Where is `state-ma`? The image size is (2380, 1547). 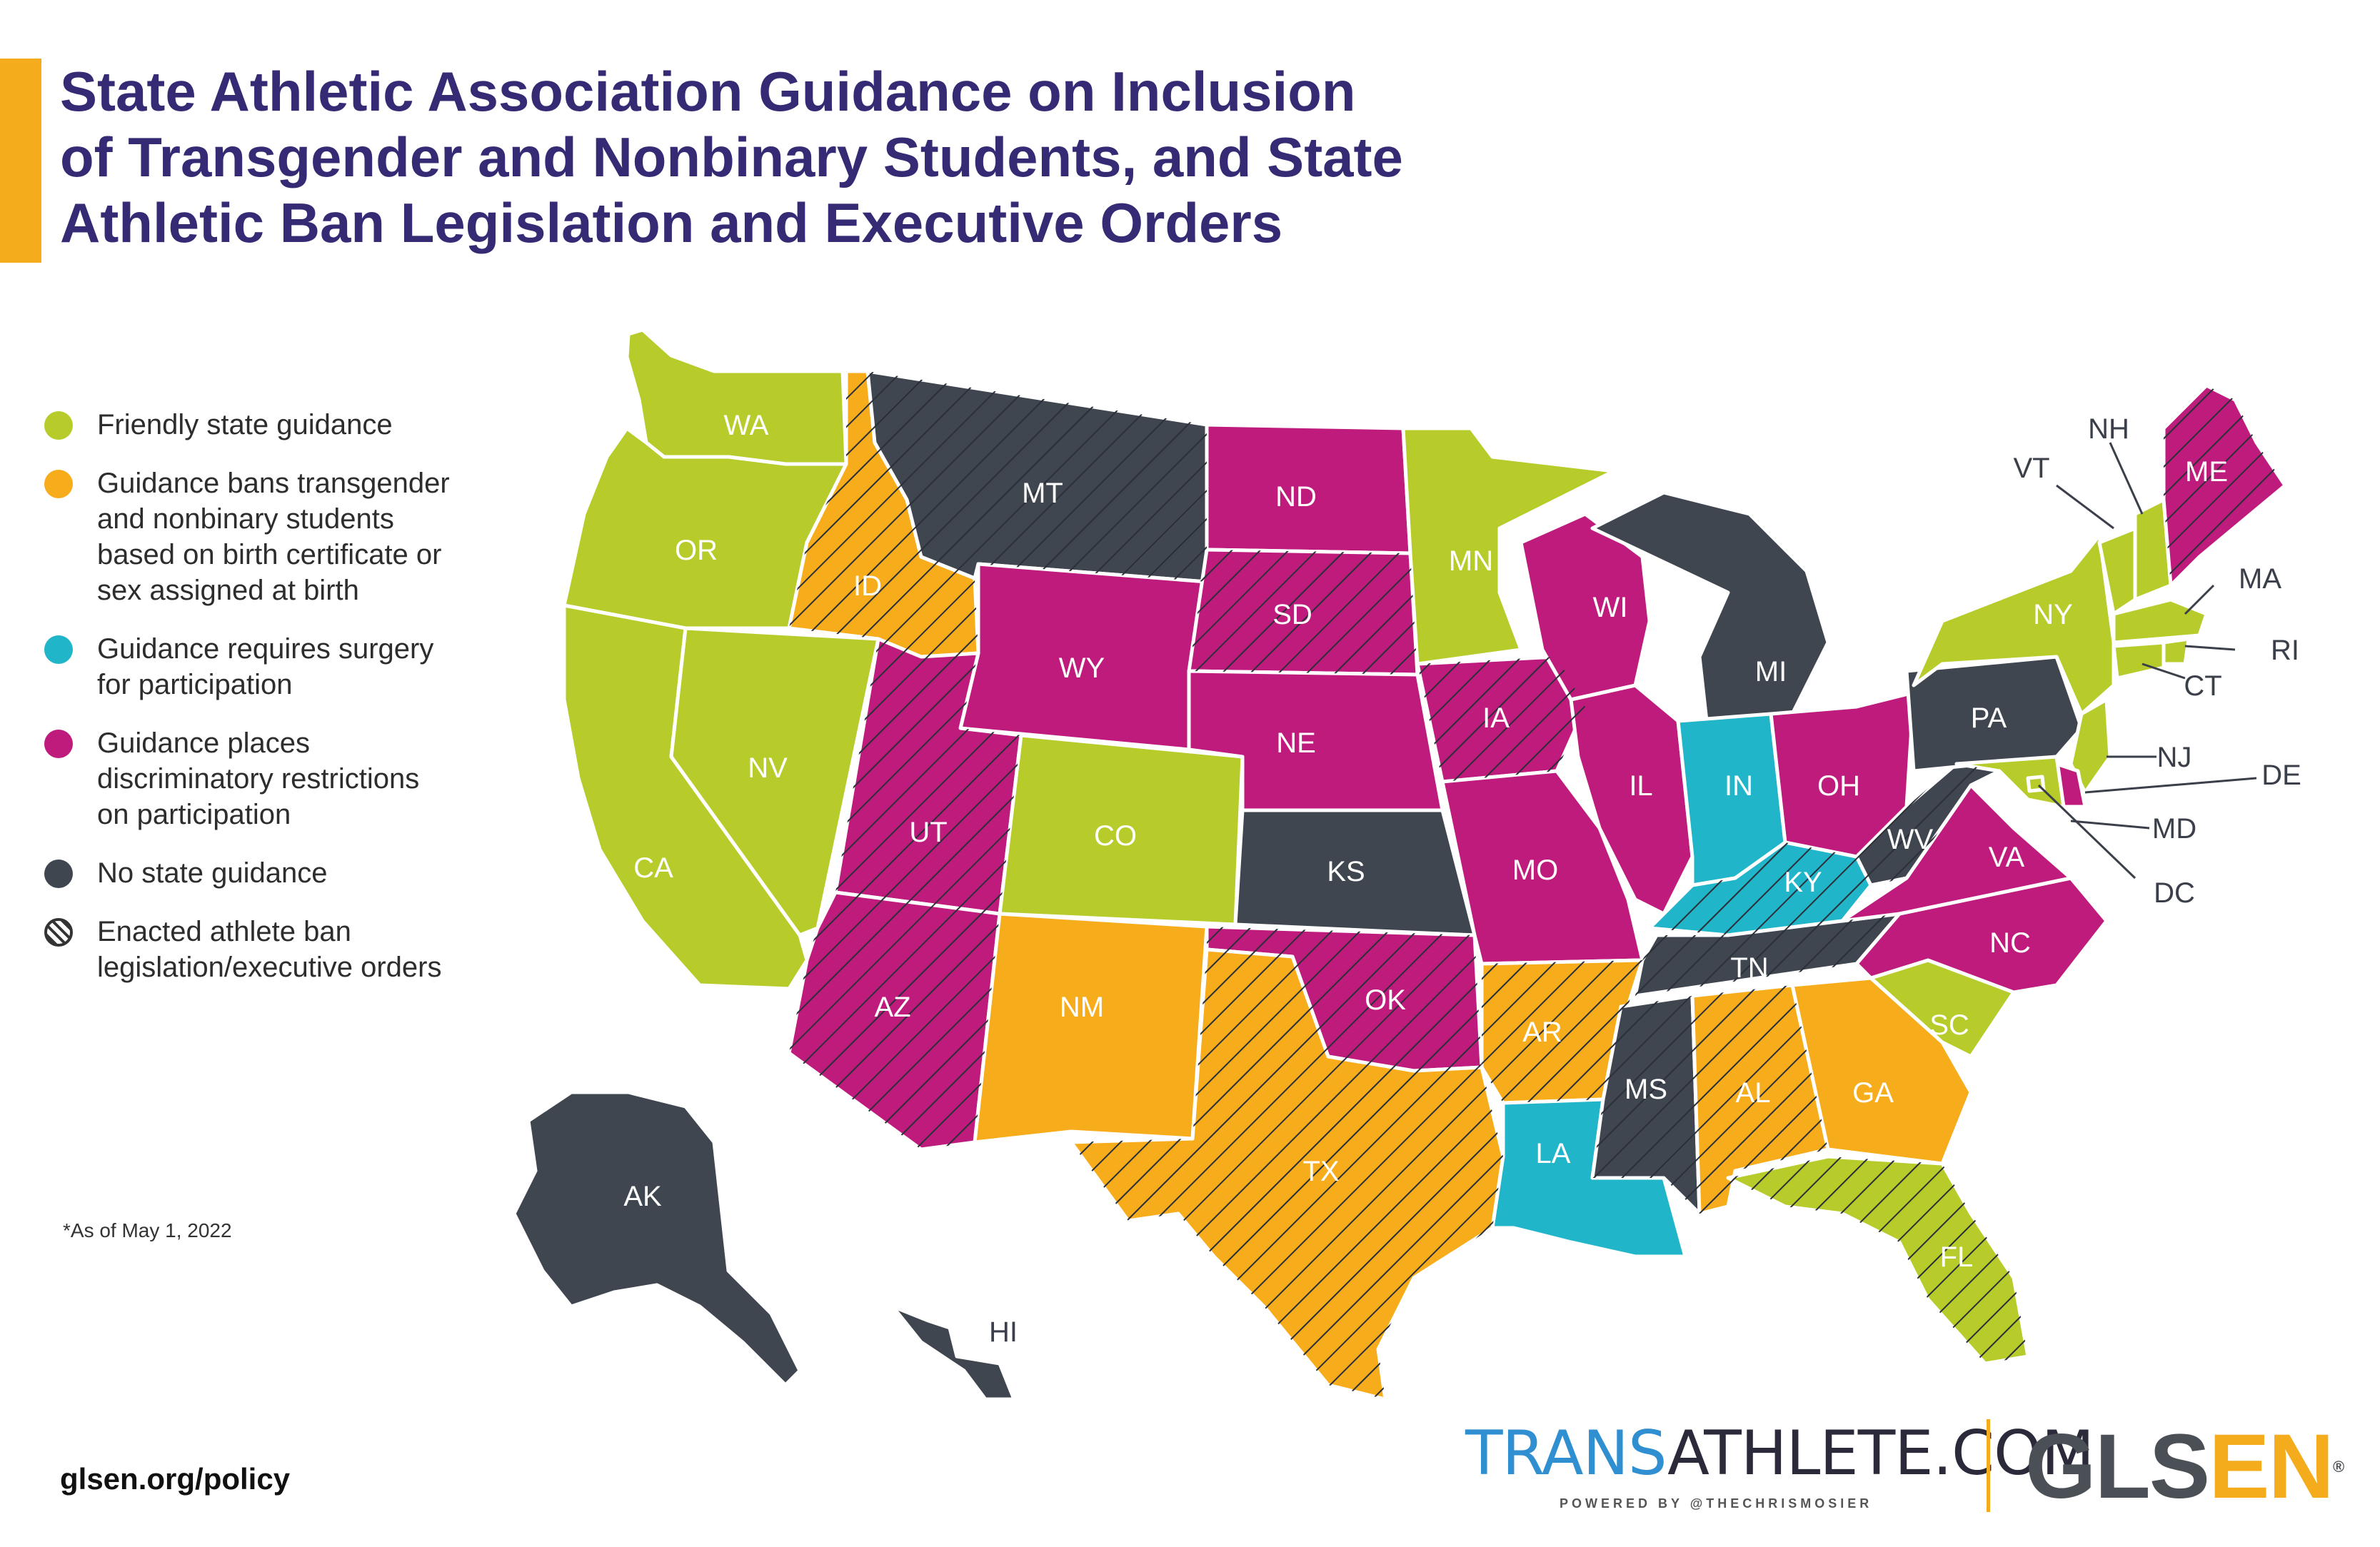
state-ma is located at coordinates (2160, 621).